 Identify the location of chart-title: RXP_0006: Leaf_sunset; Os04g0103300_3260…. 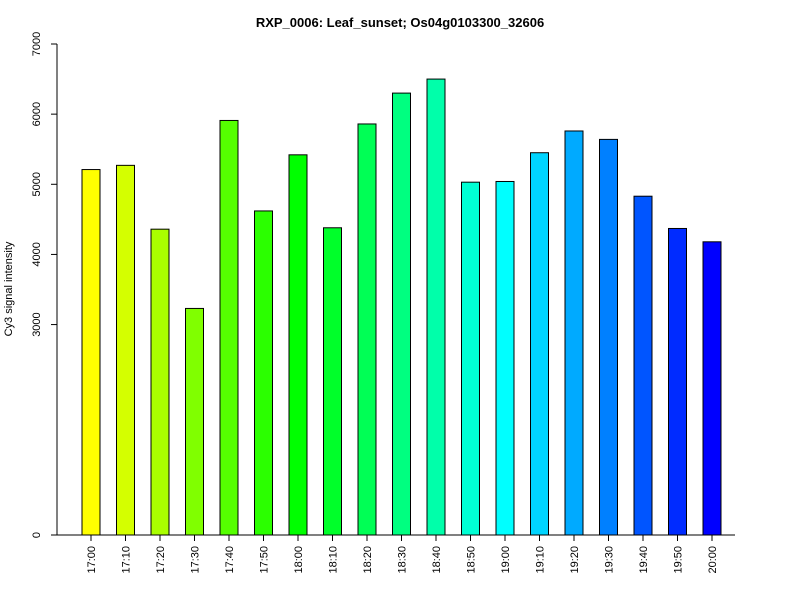
(400, 22).